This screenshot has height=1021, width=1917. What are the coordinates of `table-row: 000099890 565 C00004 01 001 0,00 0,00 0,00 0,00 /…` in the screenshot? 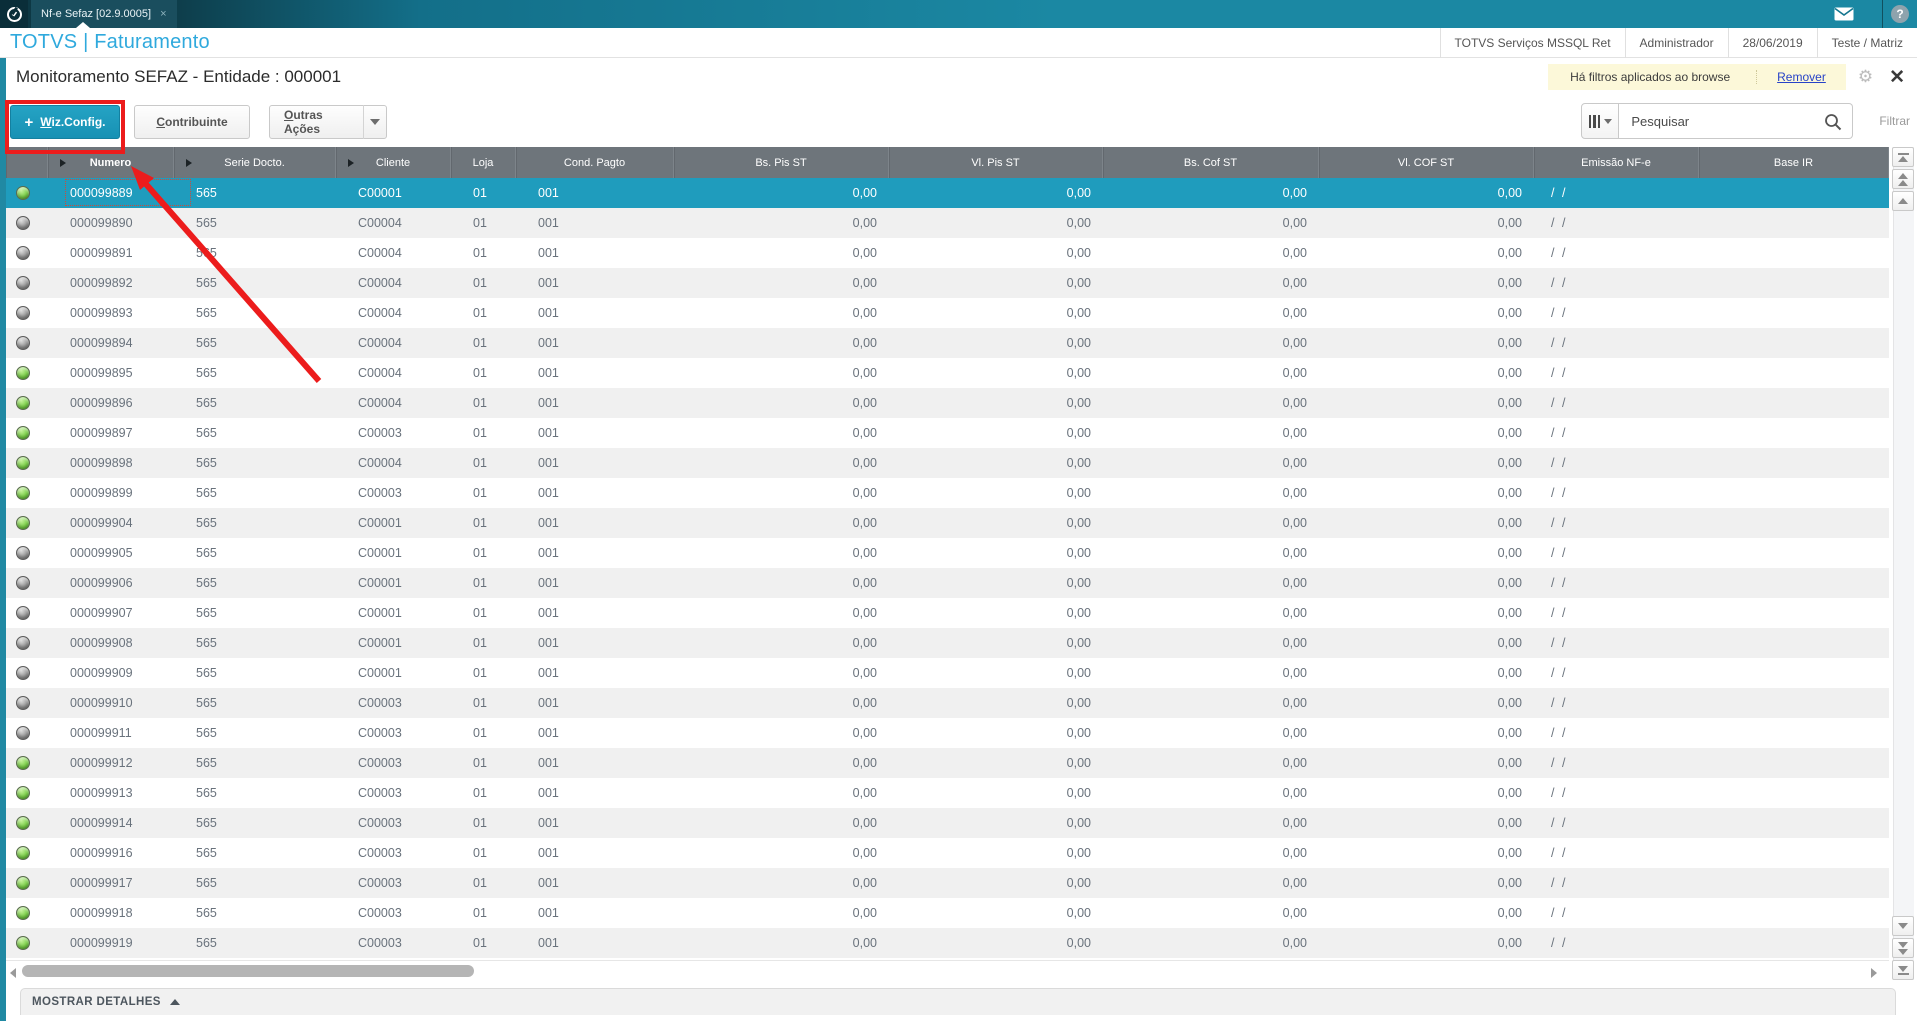 It's located at (947, 223).